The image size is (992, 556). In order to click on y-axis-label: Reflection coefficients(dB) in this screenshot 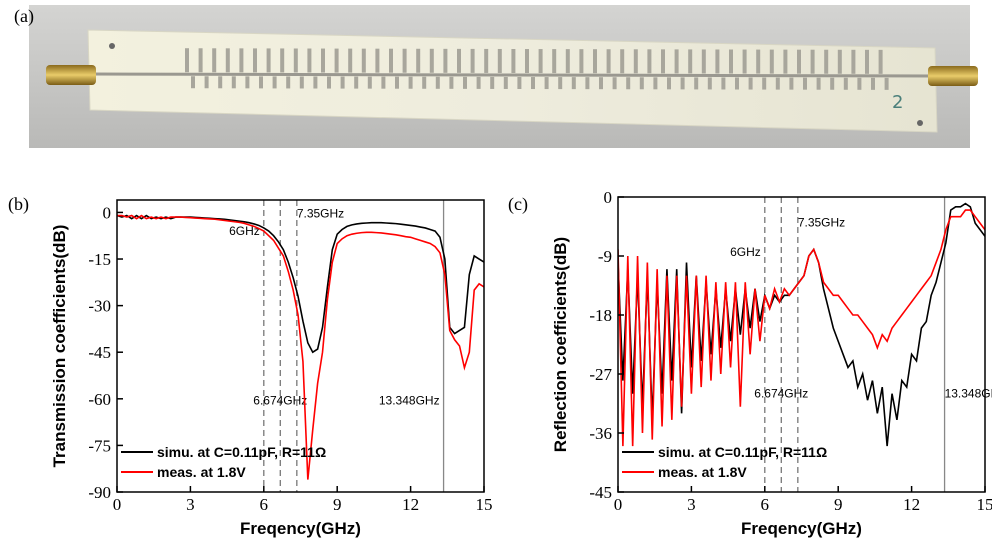, I will do `click(560, 344)`.